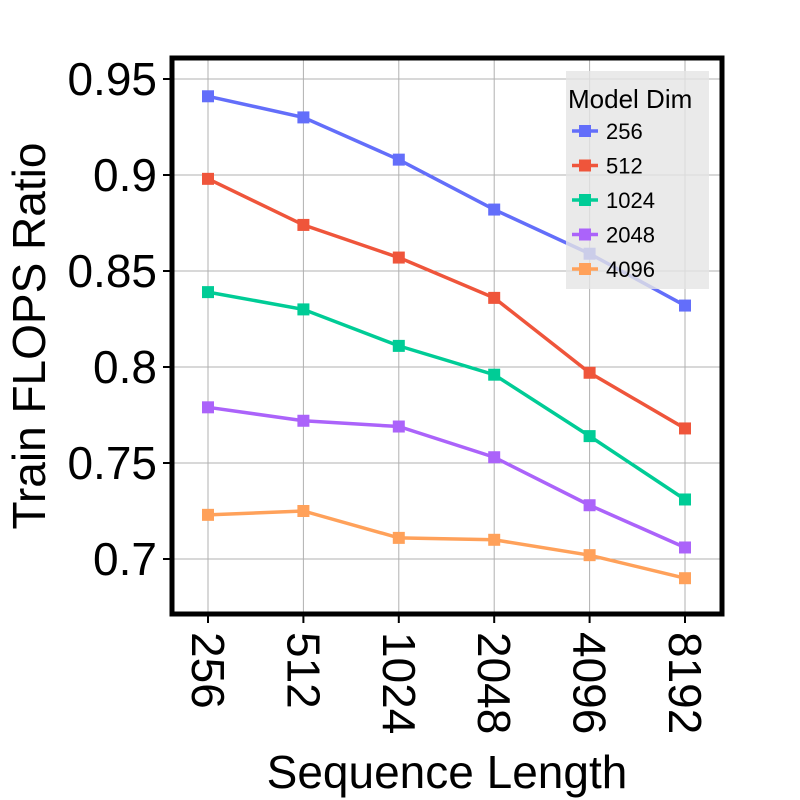  I want to click on legend-entry-label: 1024, so click(630, 200).